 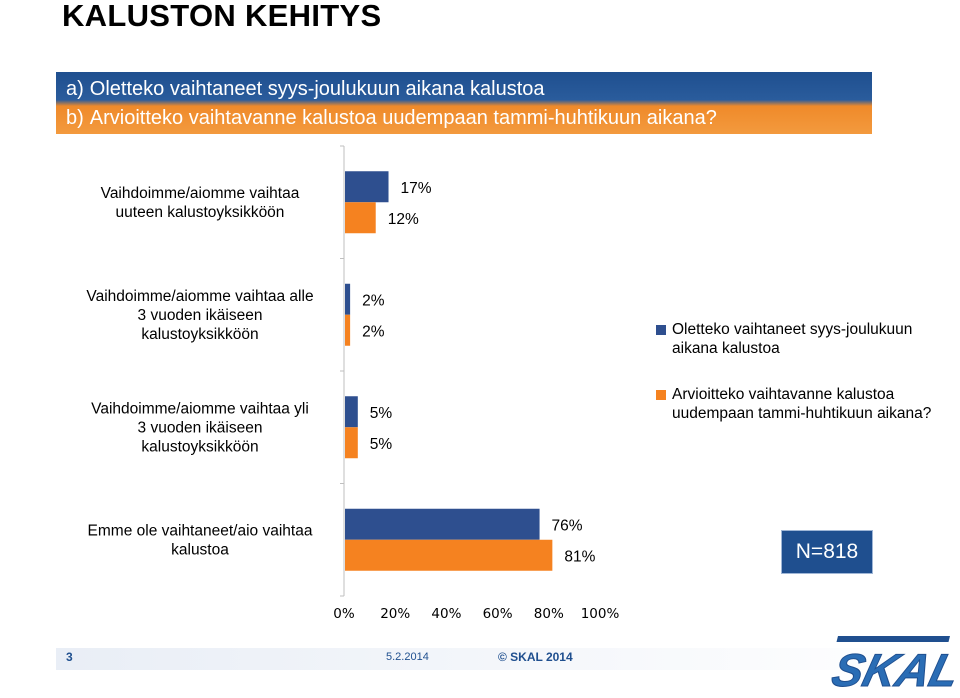 I want to click on x-tick-label: 80%, so click(x=549, y=614).